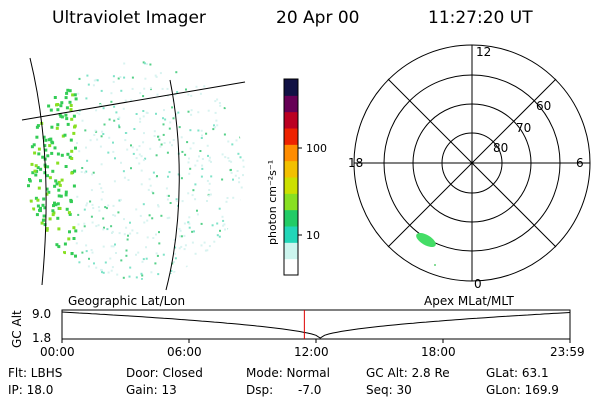 The image size is (600, 400). I want to click on glat-status: GLat: 63.1, so click(517, 373).